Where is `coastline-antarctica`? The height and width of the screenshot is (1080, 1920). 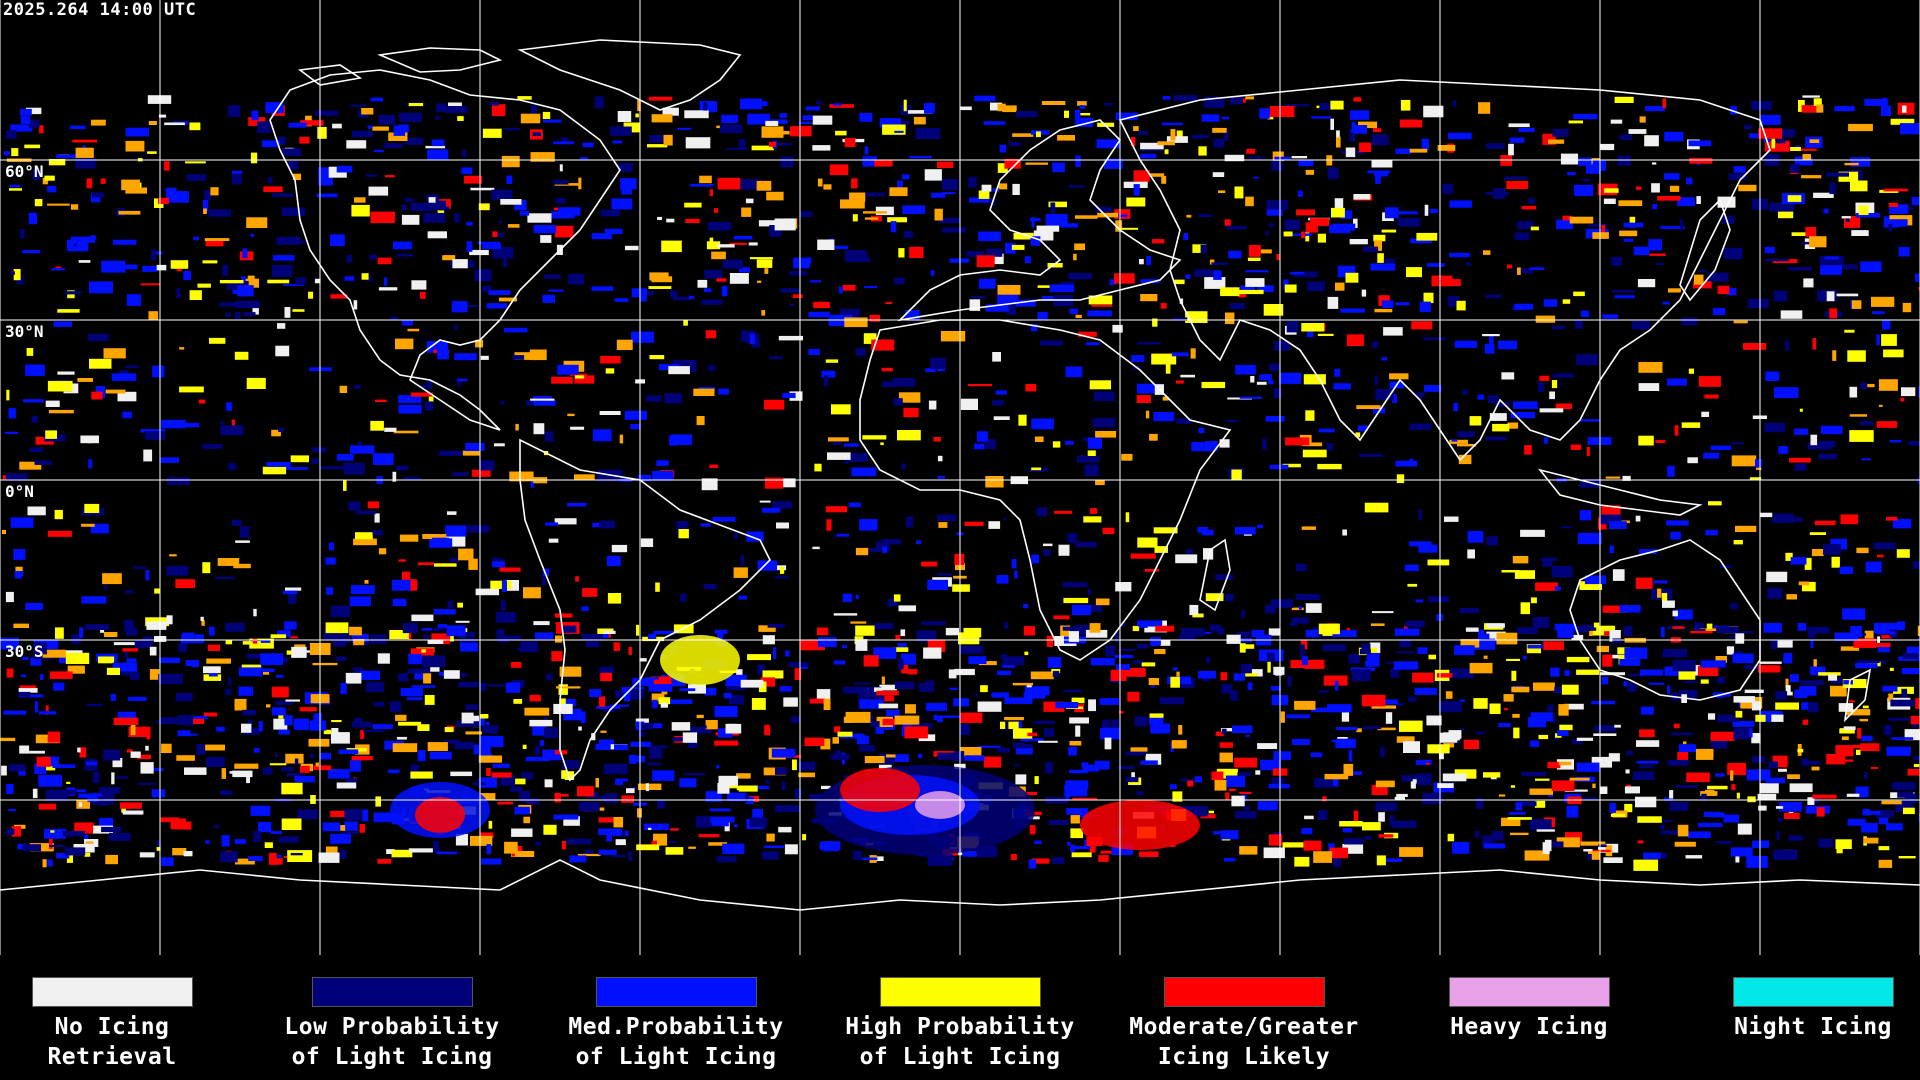
coastline-antarctica is located at coordinates (960, 885).